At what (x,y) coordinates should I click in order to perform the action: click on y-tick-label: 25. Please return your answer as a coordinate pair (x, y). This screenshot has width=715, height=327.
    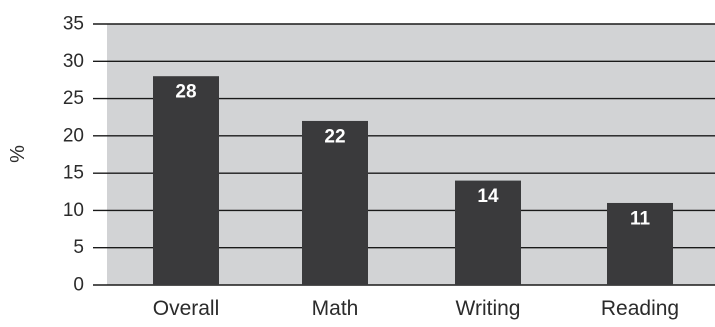
    Looking at the image, I should click on (73, 98).